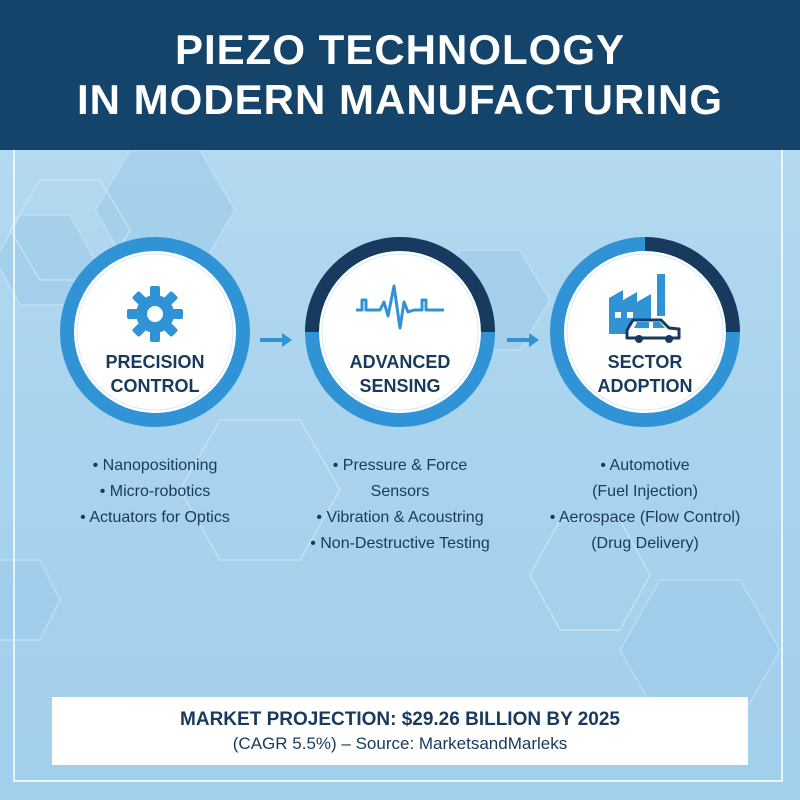 This screenshot has height=800, width=800. What do you see at coordinates (645, 465) in the screenshot?
I see `list-item: • Automotive` at bounding box center [645, 465].